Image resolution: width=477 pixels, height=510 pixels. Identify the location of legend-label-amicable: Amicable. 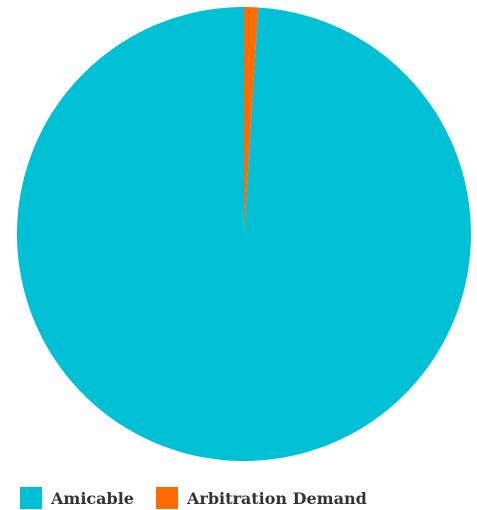
(92, 498).